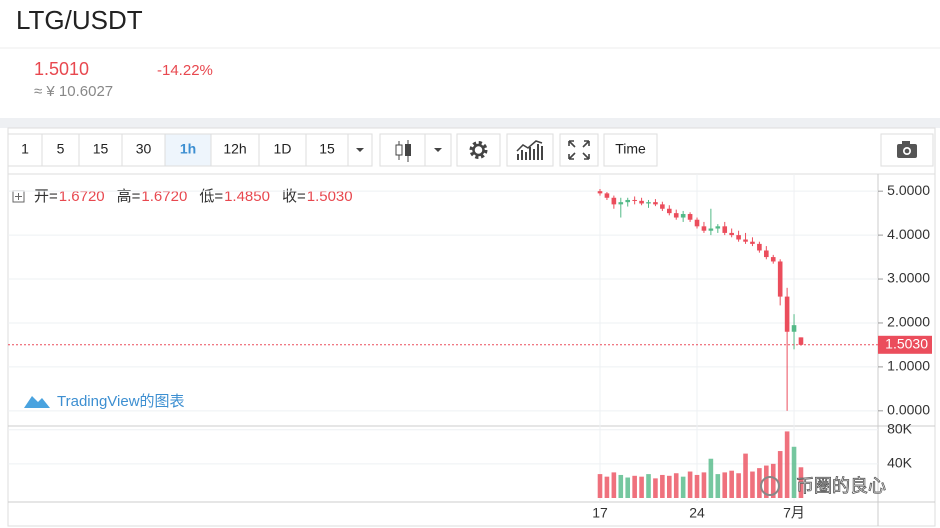 This screenshot has width=940, height=528. Describe the element at coordinates (330, 196) in the screenshot. I see `legend-value: 1.5030` at that location.